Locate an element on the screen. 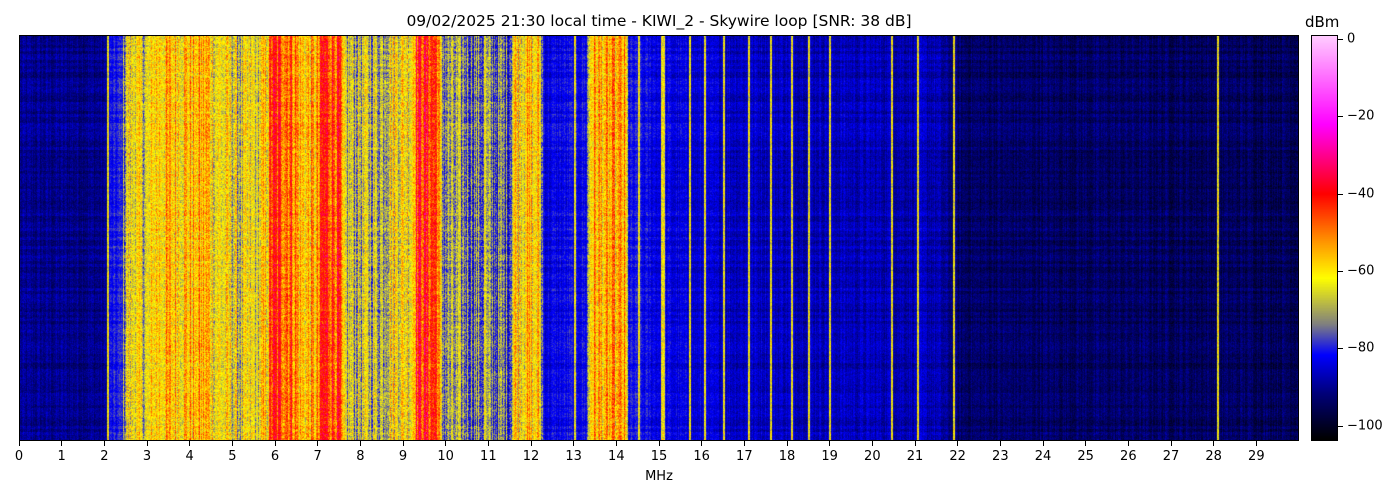 This screenshot has width=1400, height=500. x-tick-label: 19 is located at coordinates (829, 456).